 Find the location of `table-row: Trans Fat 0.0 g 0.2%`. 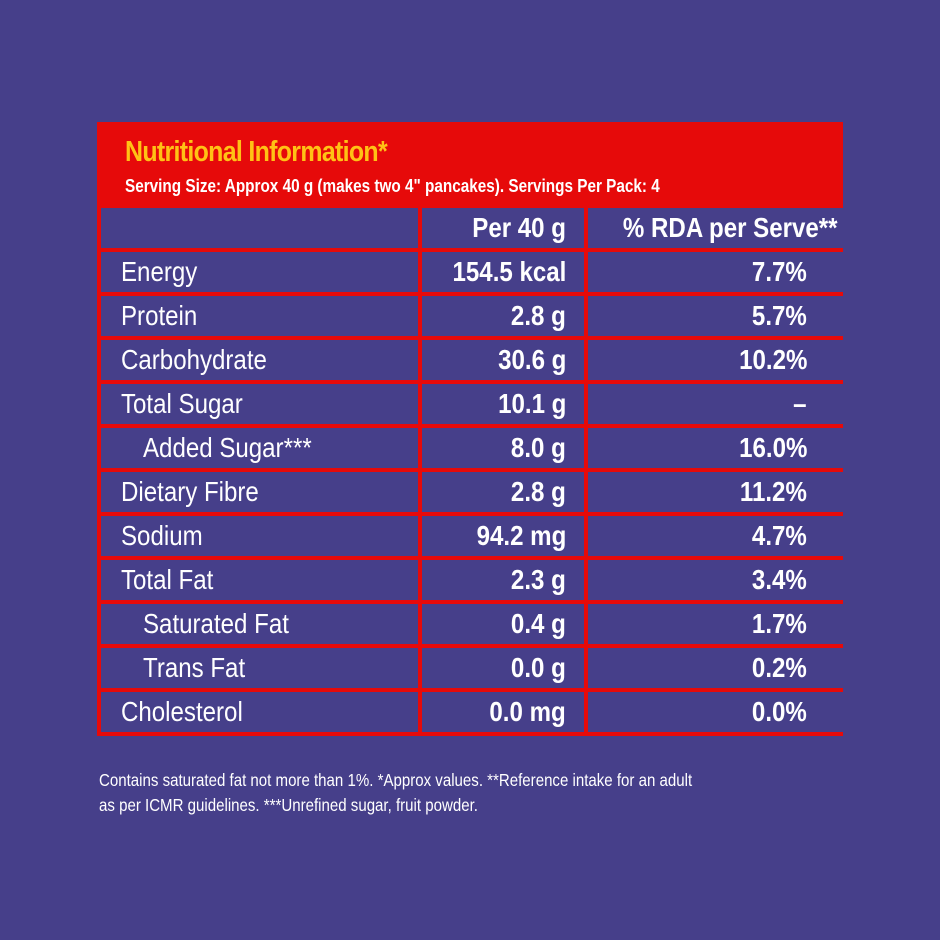

table-row: Trans Fat 0.0 g 0.2% is located at coordinates (472, 668).